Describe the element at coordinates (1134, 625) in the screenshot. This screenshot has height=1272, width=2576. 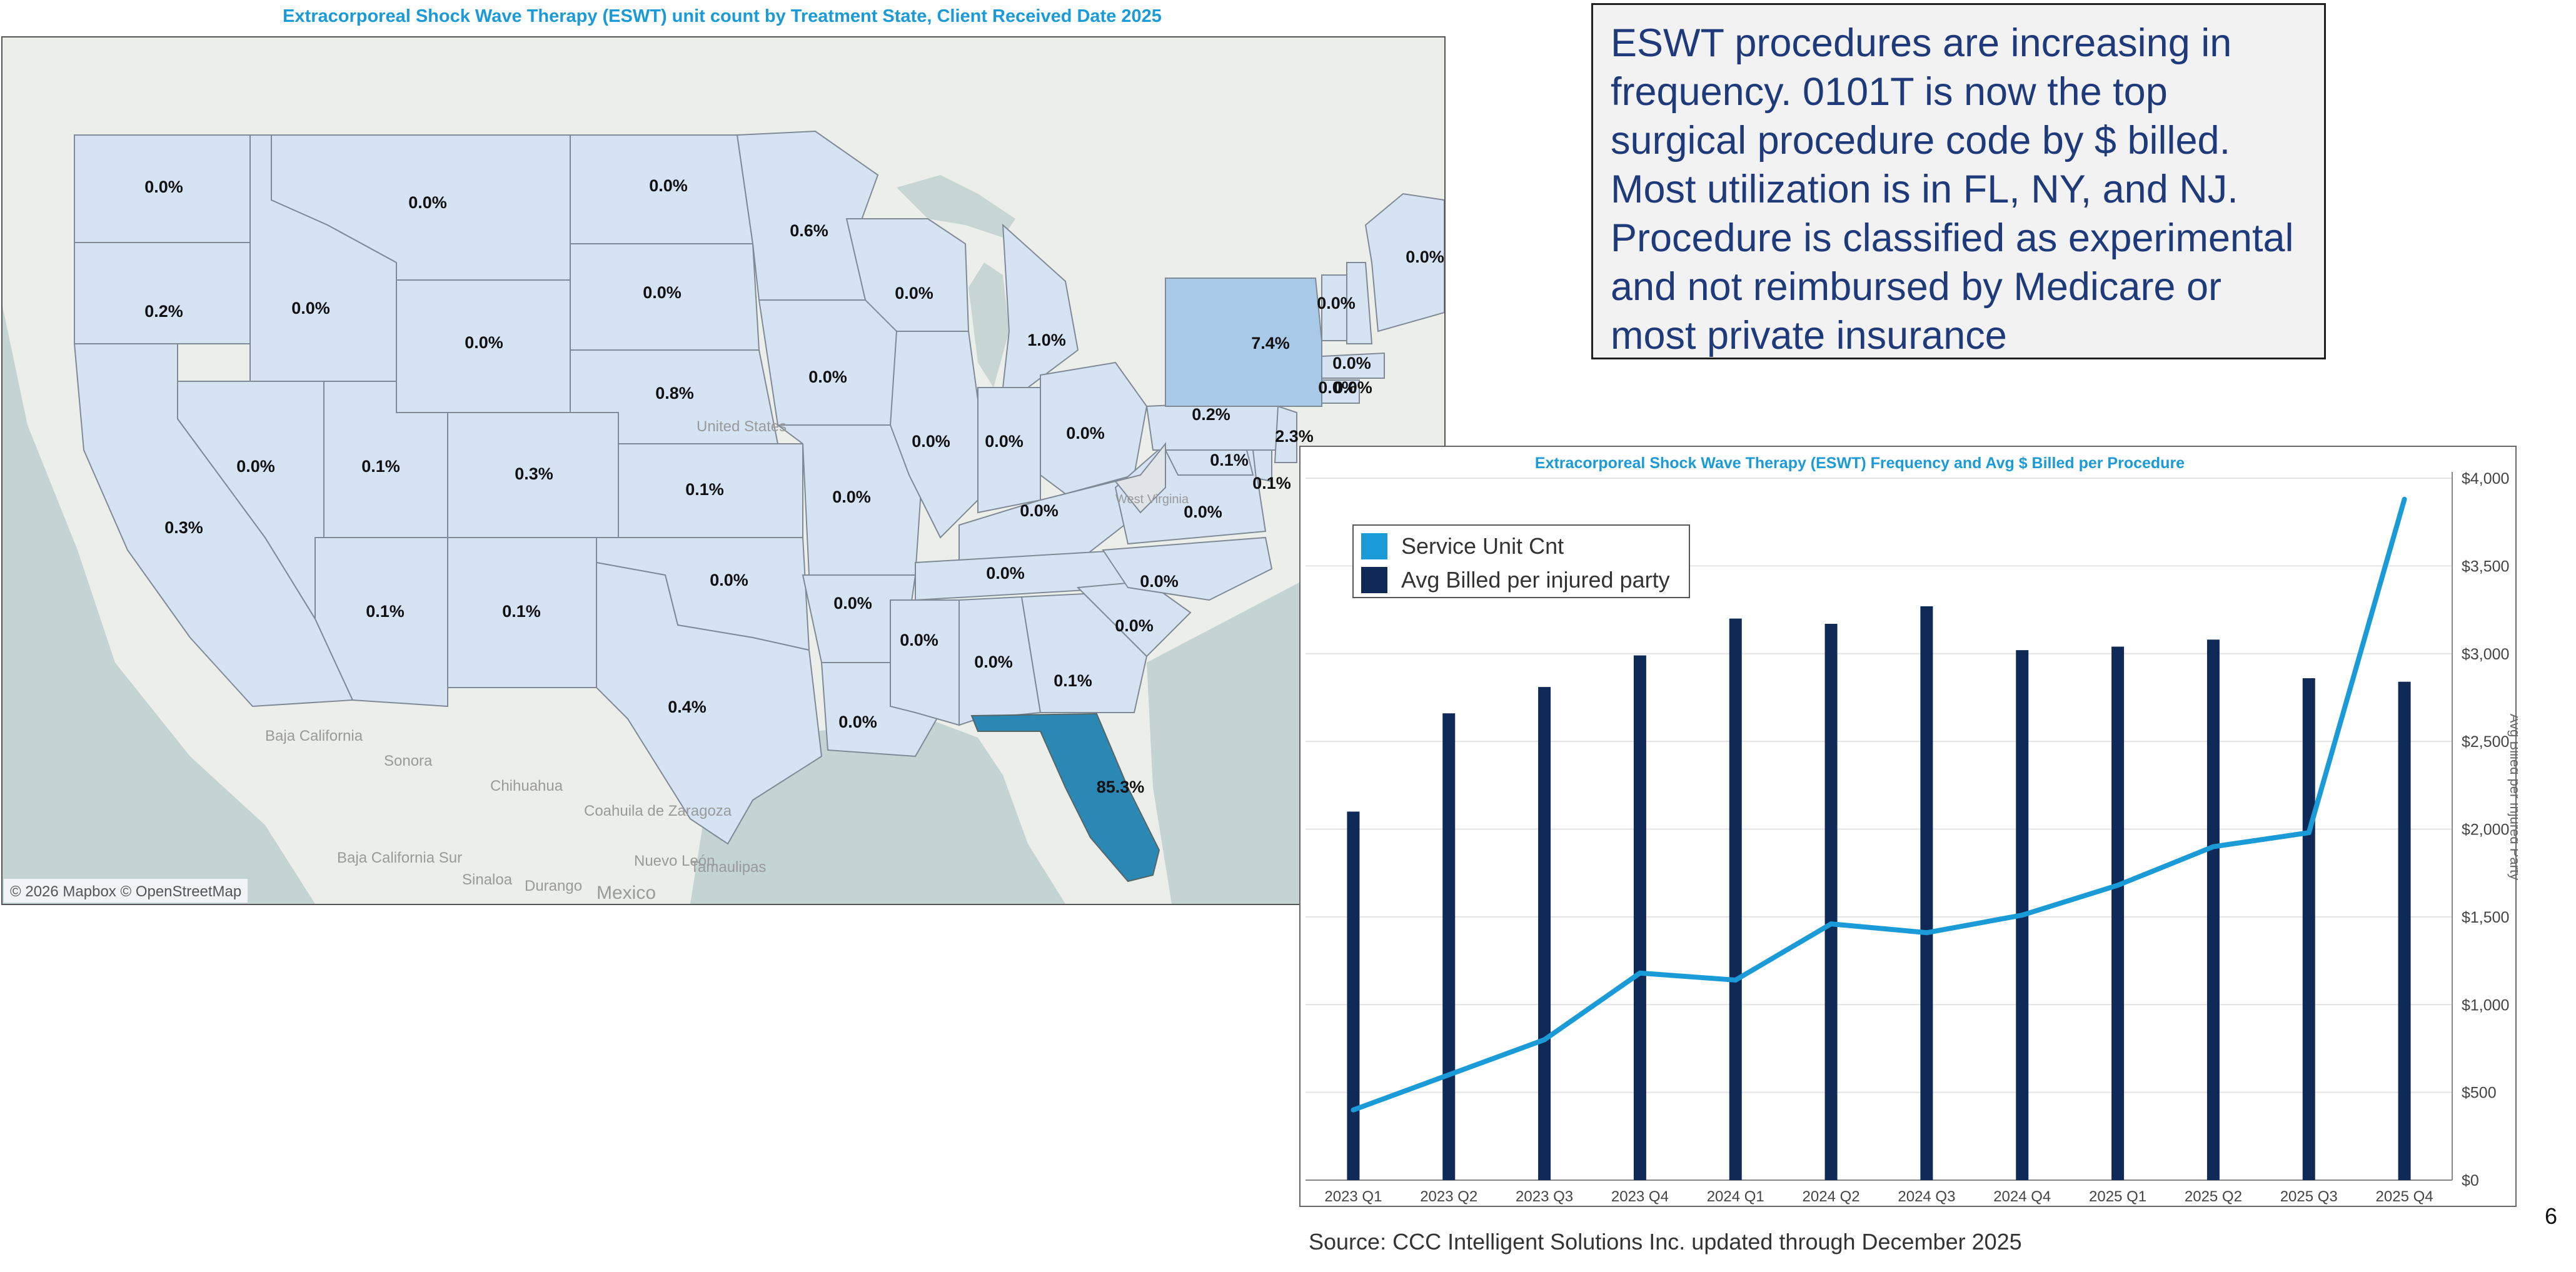
I see `state-value-label-sc: 0.0%` at that location.